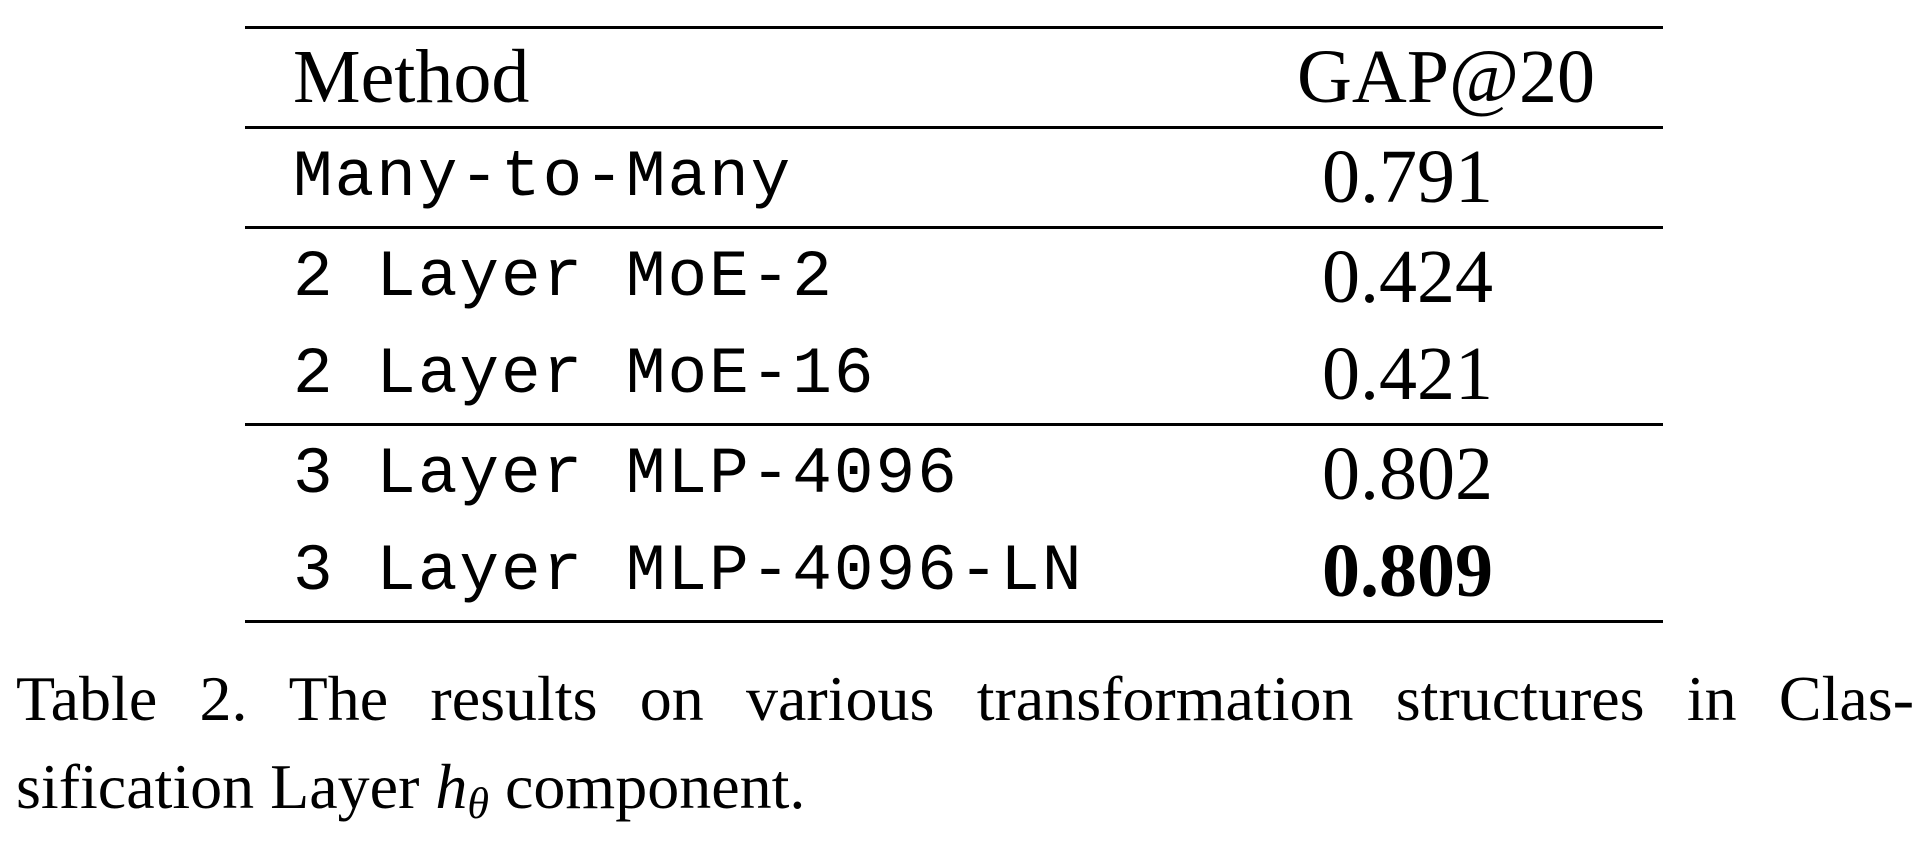 The width and height of the screenshot is (1930, 848). What do you see at coordinates (1407, 474) in the screenshot?
I see `gap-value-cell: 0.802` at bounding box center [1407, 474].